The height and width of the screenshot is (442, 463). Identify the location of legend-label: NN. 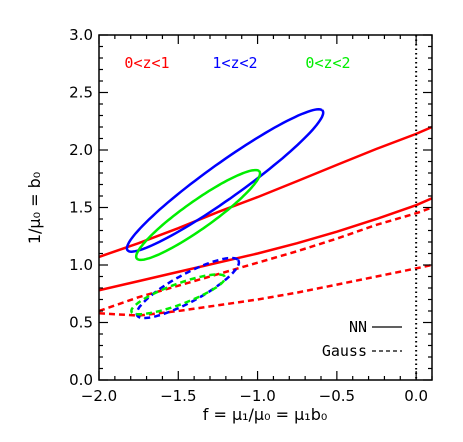
(358, 327).